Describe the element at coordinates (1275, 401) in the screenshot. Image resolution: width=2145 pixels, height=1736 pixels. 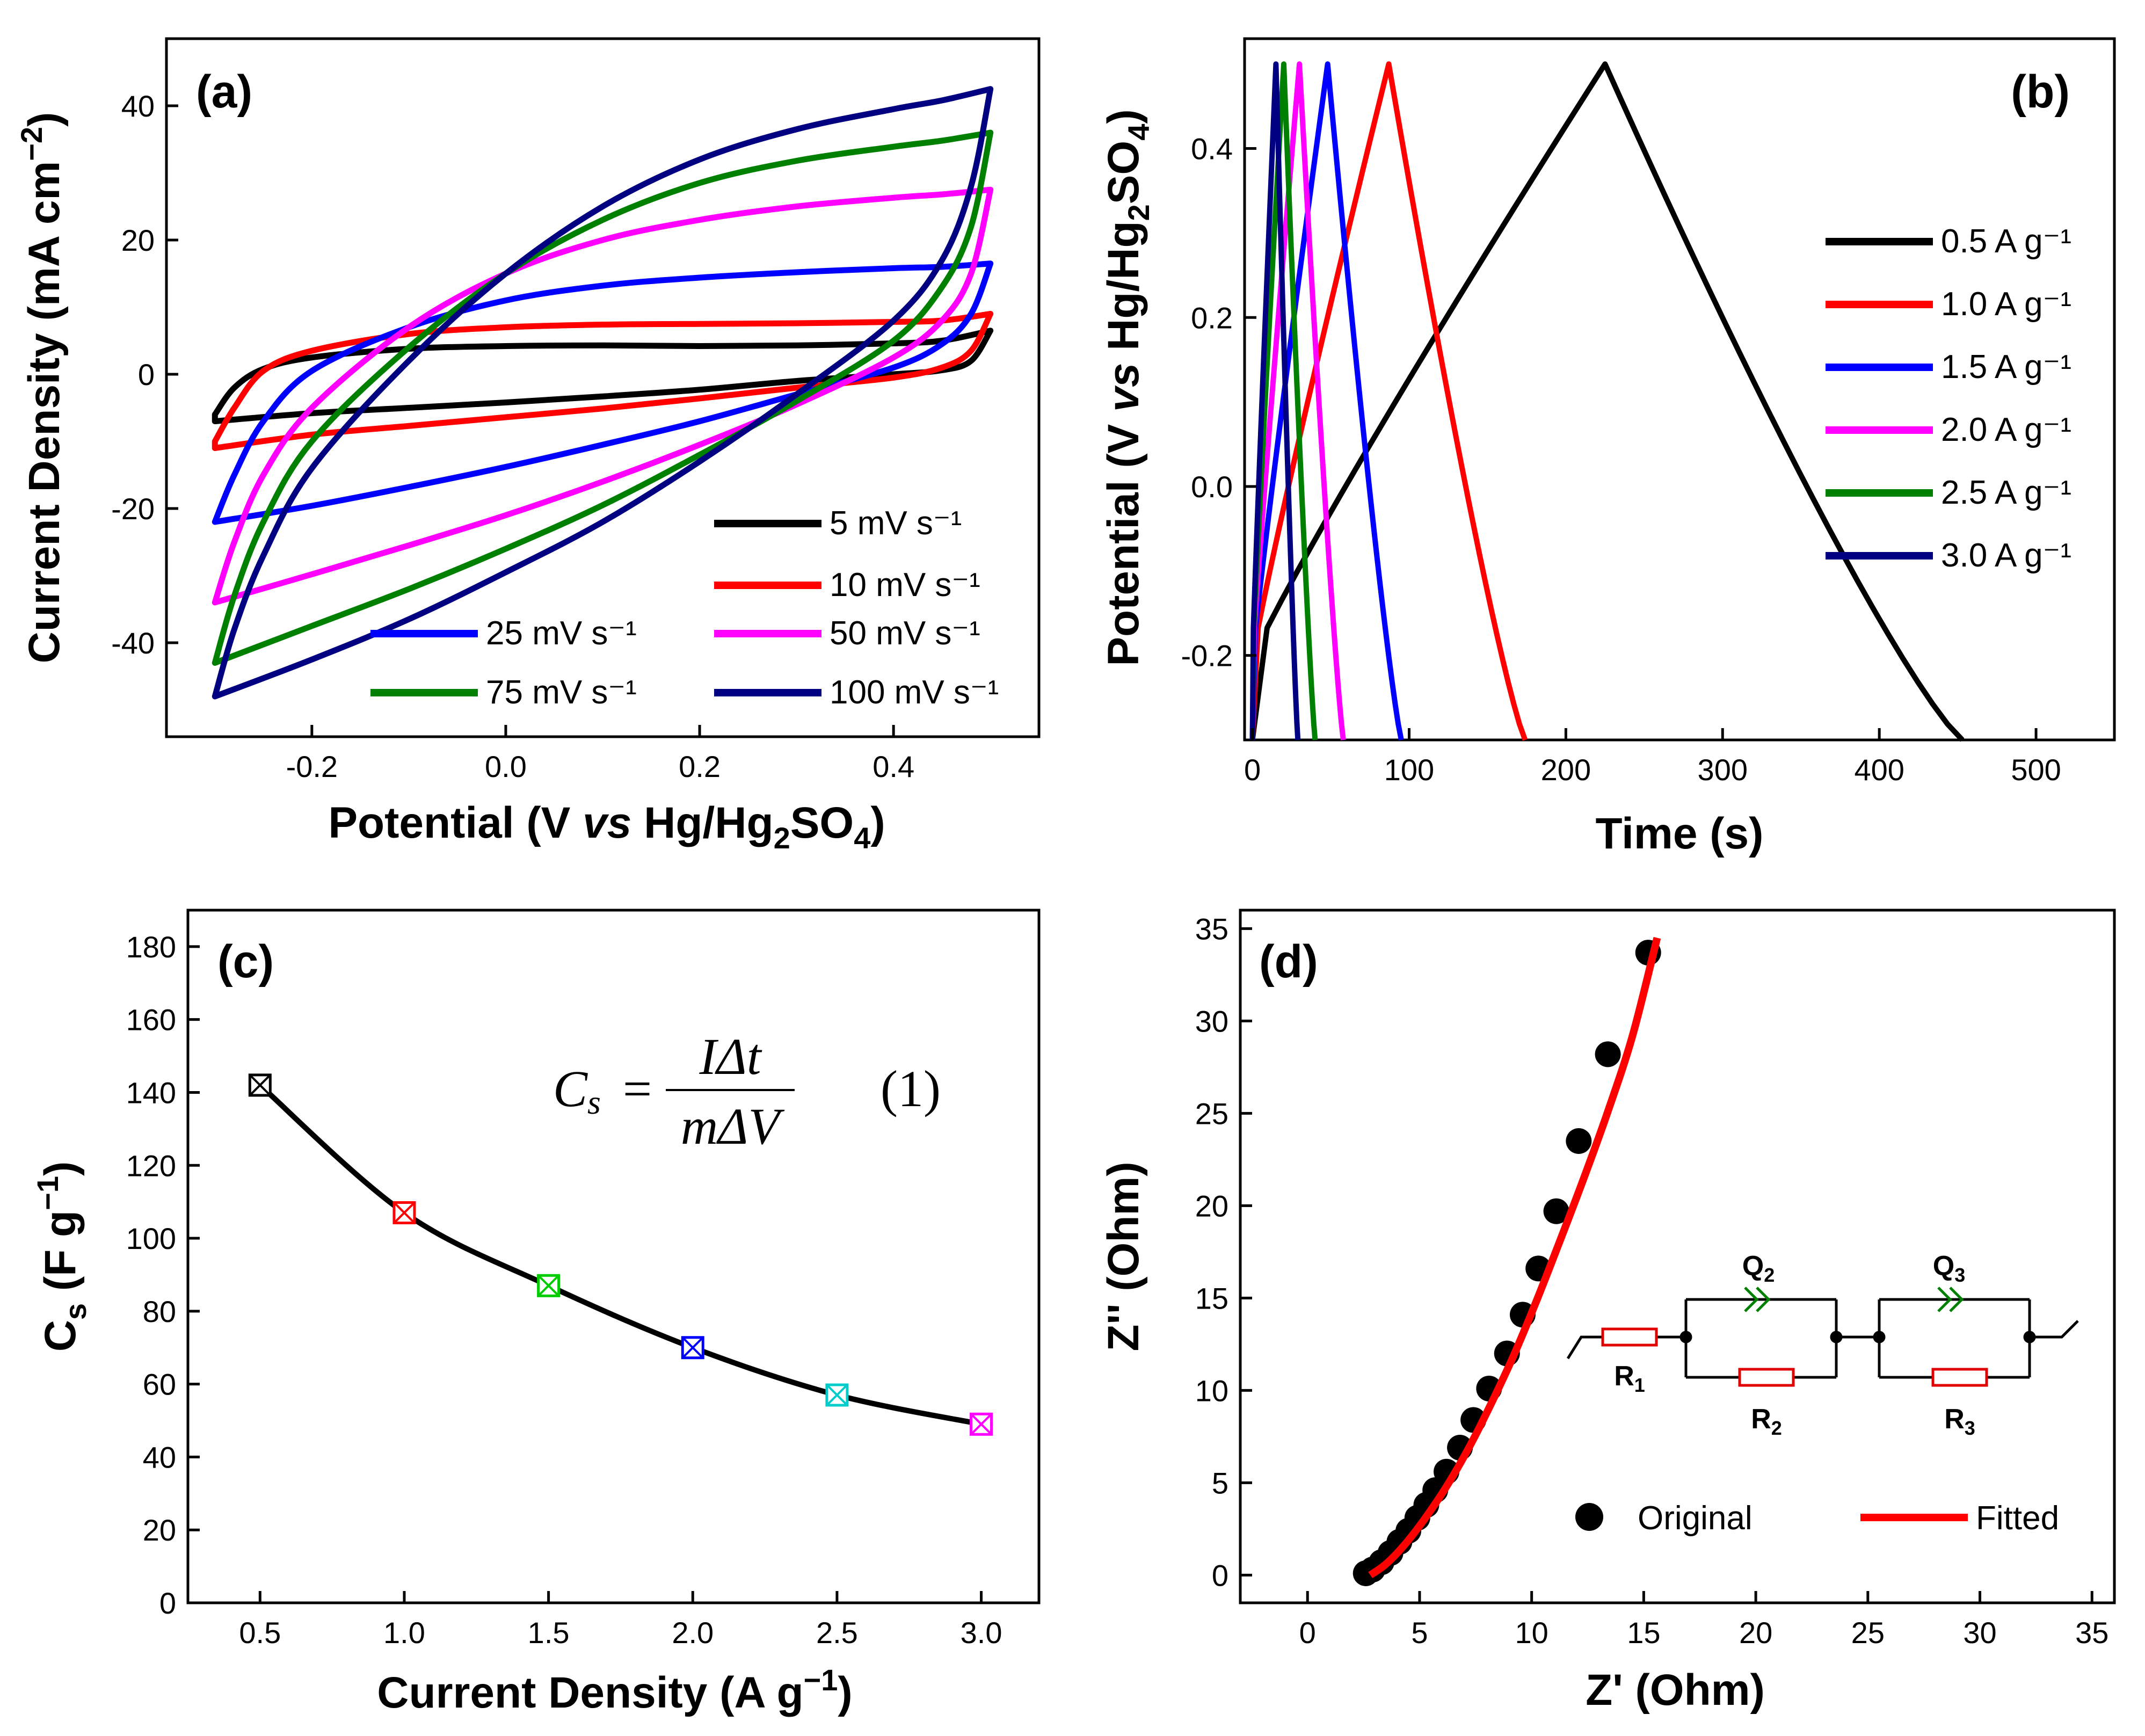
I see `gcd-curve-3.0ag` at that location.